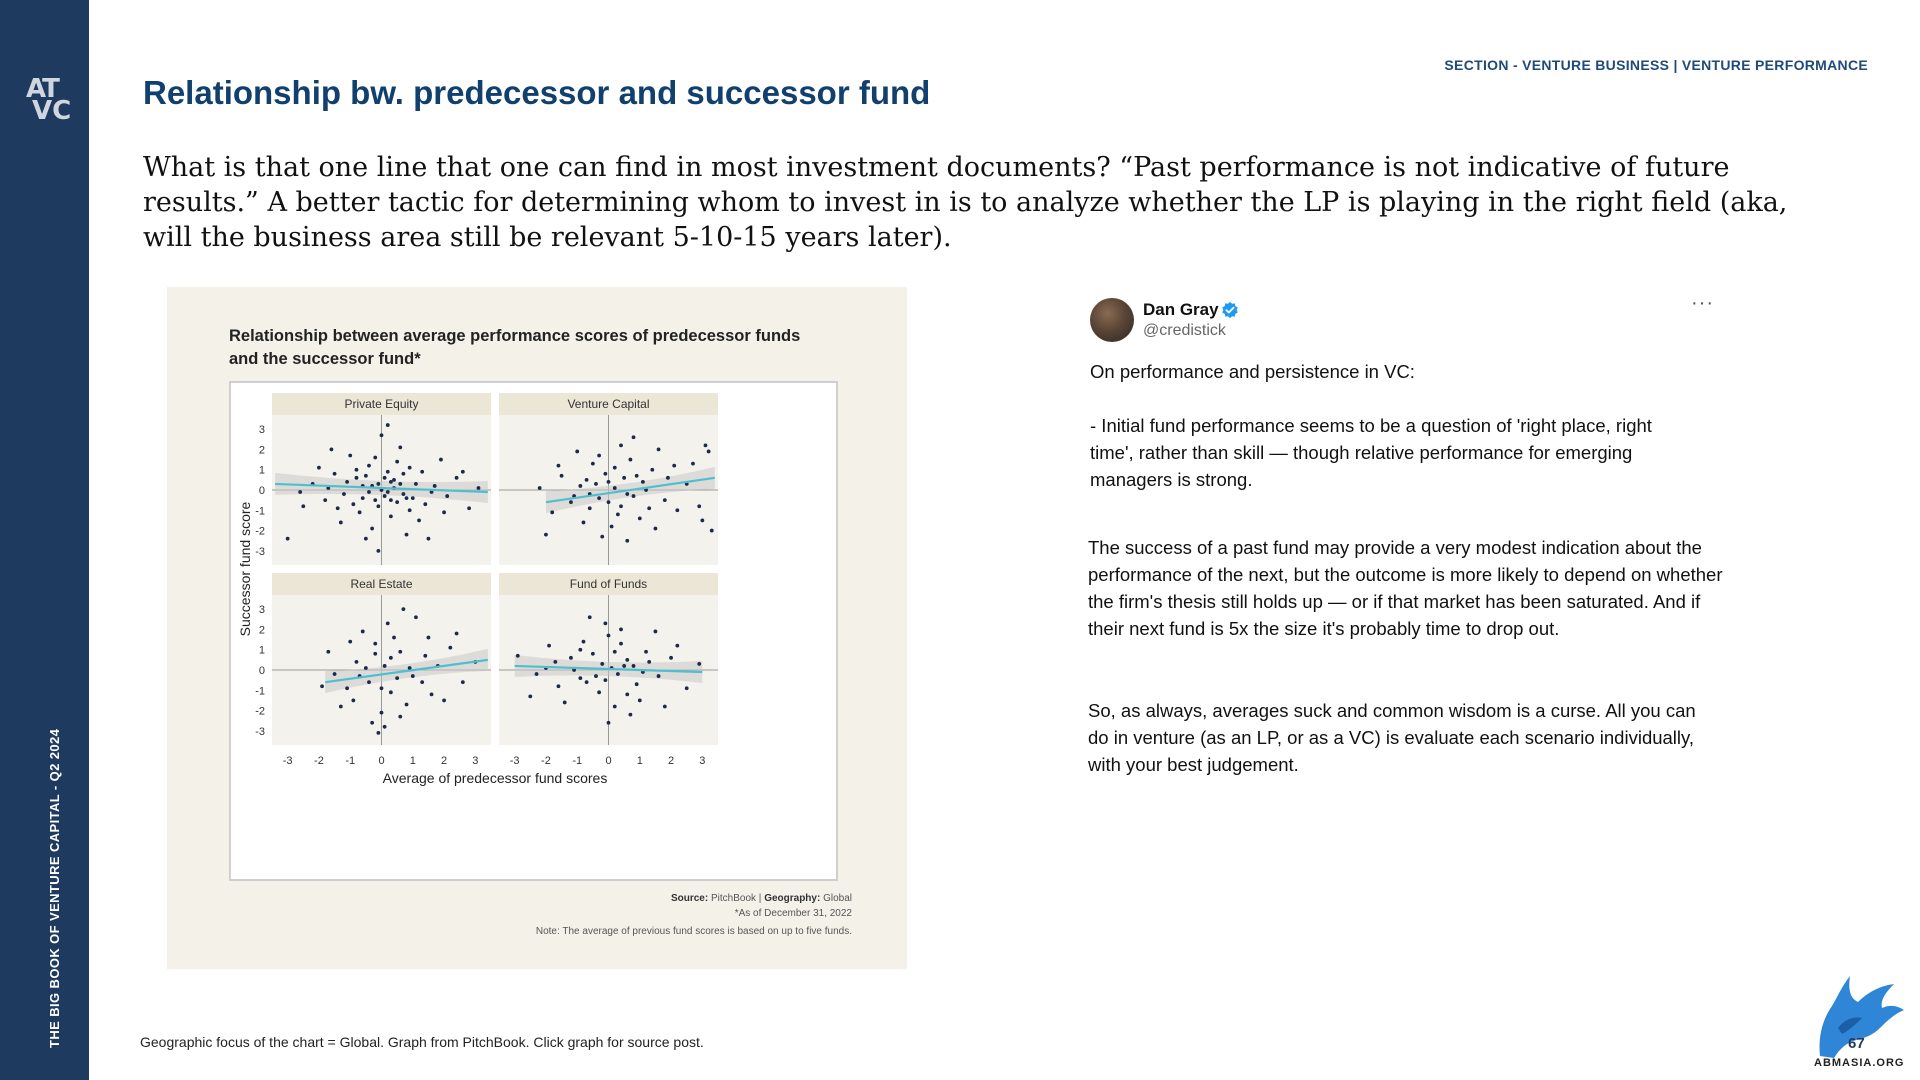 The width and height of the screenshot is (1920, 1080). Describe the element at coordinates (1112, 320) in the screenshot. I see `avatar` at that location.